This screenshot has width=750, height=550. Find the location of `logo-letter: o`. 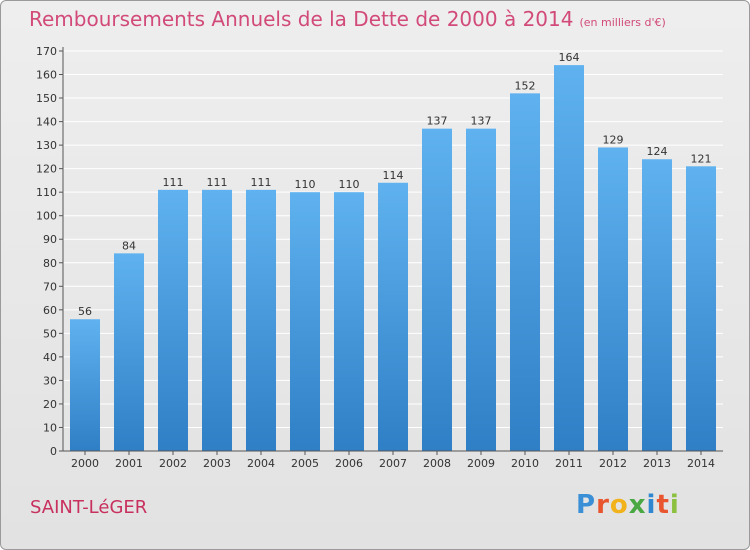

logo-letter: o is located at coordinates (619, 505).